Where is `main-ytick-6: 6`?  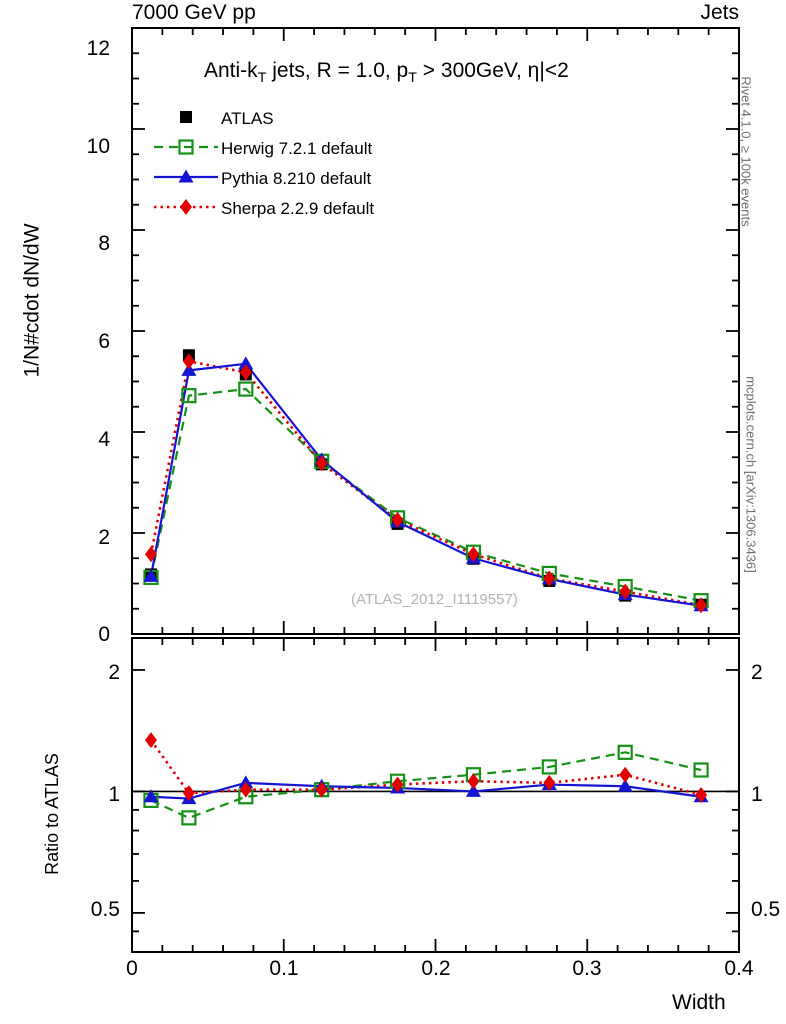
main-ytick-6: 6 is located at coordinates (104, 341).